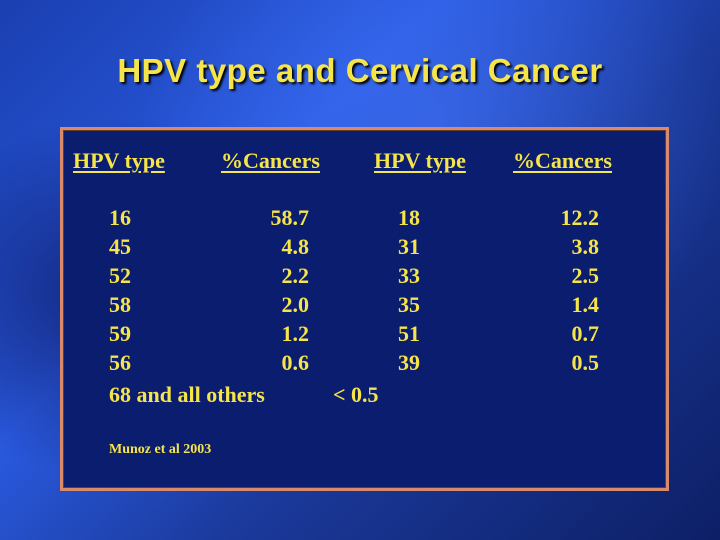 The height and width of the screenshot is (540, 720). What do you see at coordinates (120, 362) in the screenshot?
I see `hpv-type-cell: 56` at bounding box center [120, 362].